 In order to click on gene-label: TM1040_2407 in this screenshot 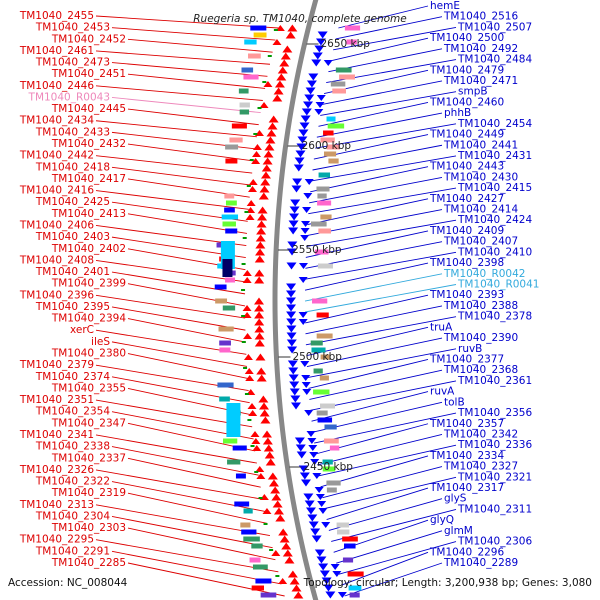, I will do `click(480, 242)`.